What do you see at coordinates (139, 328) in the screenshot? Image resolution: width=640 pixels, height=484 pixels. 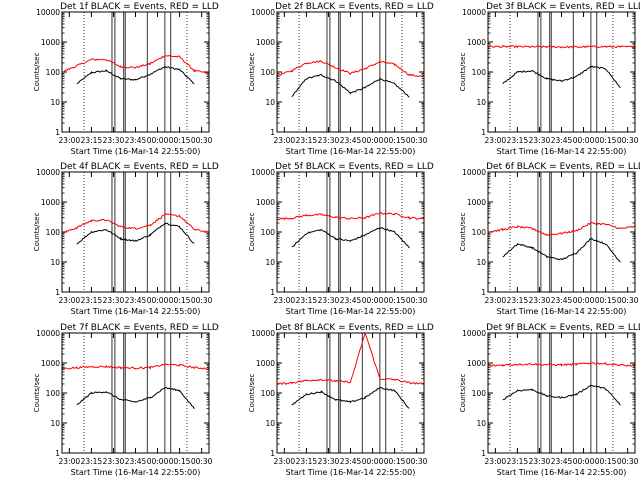 I see `chart-title: Det 7f BLACK = Events, RED = LLD` at bounding box center [139, 328].